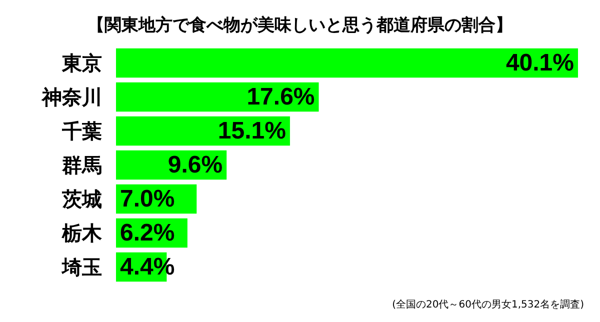 The image size is (600, 322). What do you see at coordinates (195, 165) in the screenshot?
I see `data-label: 9.6%` at bounding box center [195, 165].